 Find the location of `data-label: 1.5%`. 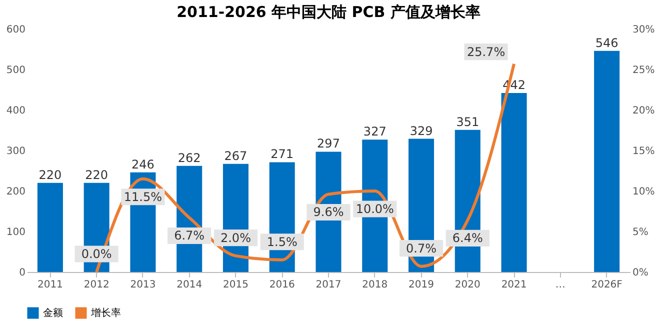

data-label: 1.5% is located at coordinates (282, 241).